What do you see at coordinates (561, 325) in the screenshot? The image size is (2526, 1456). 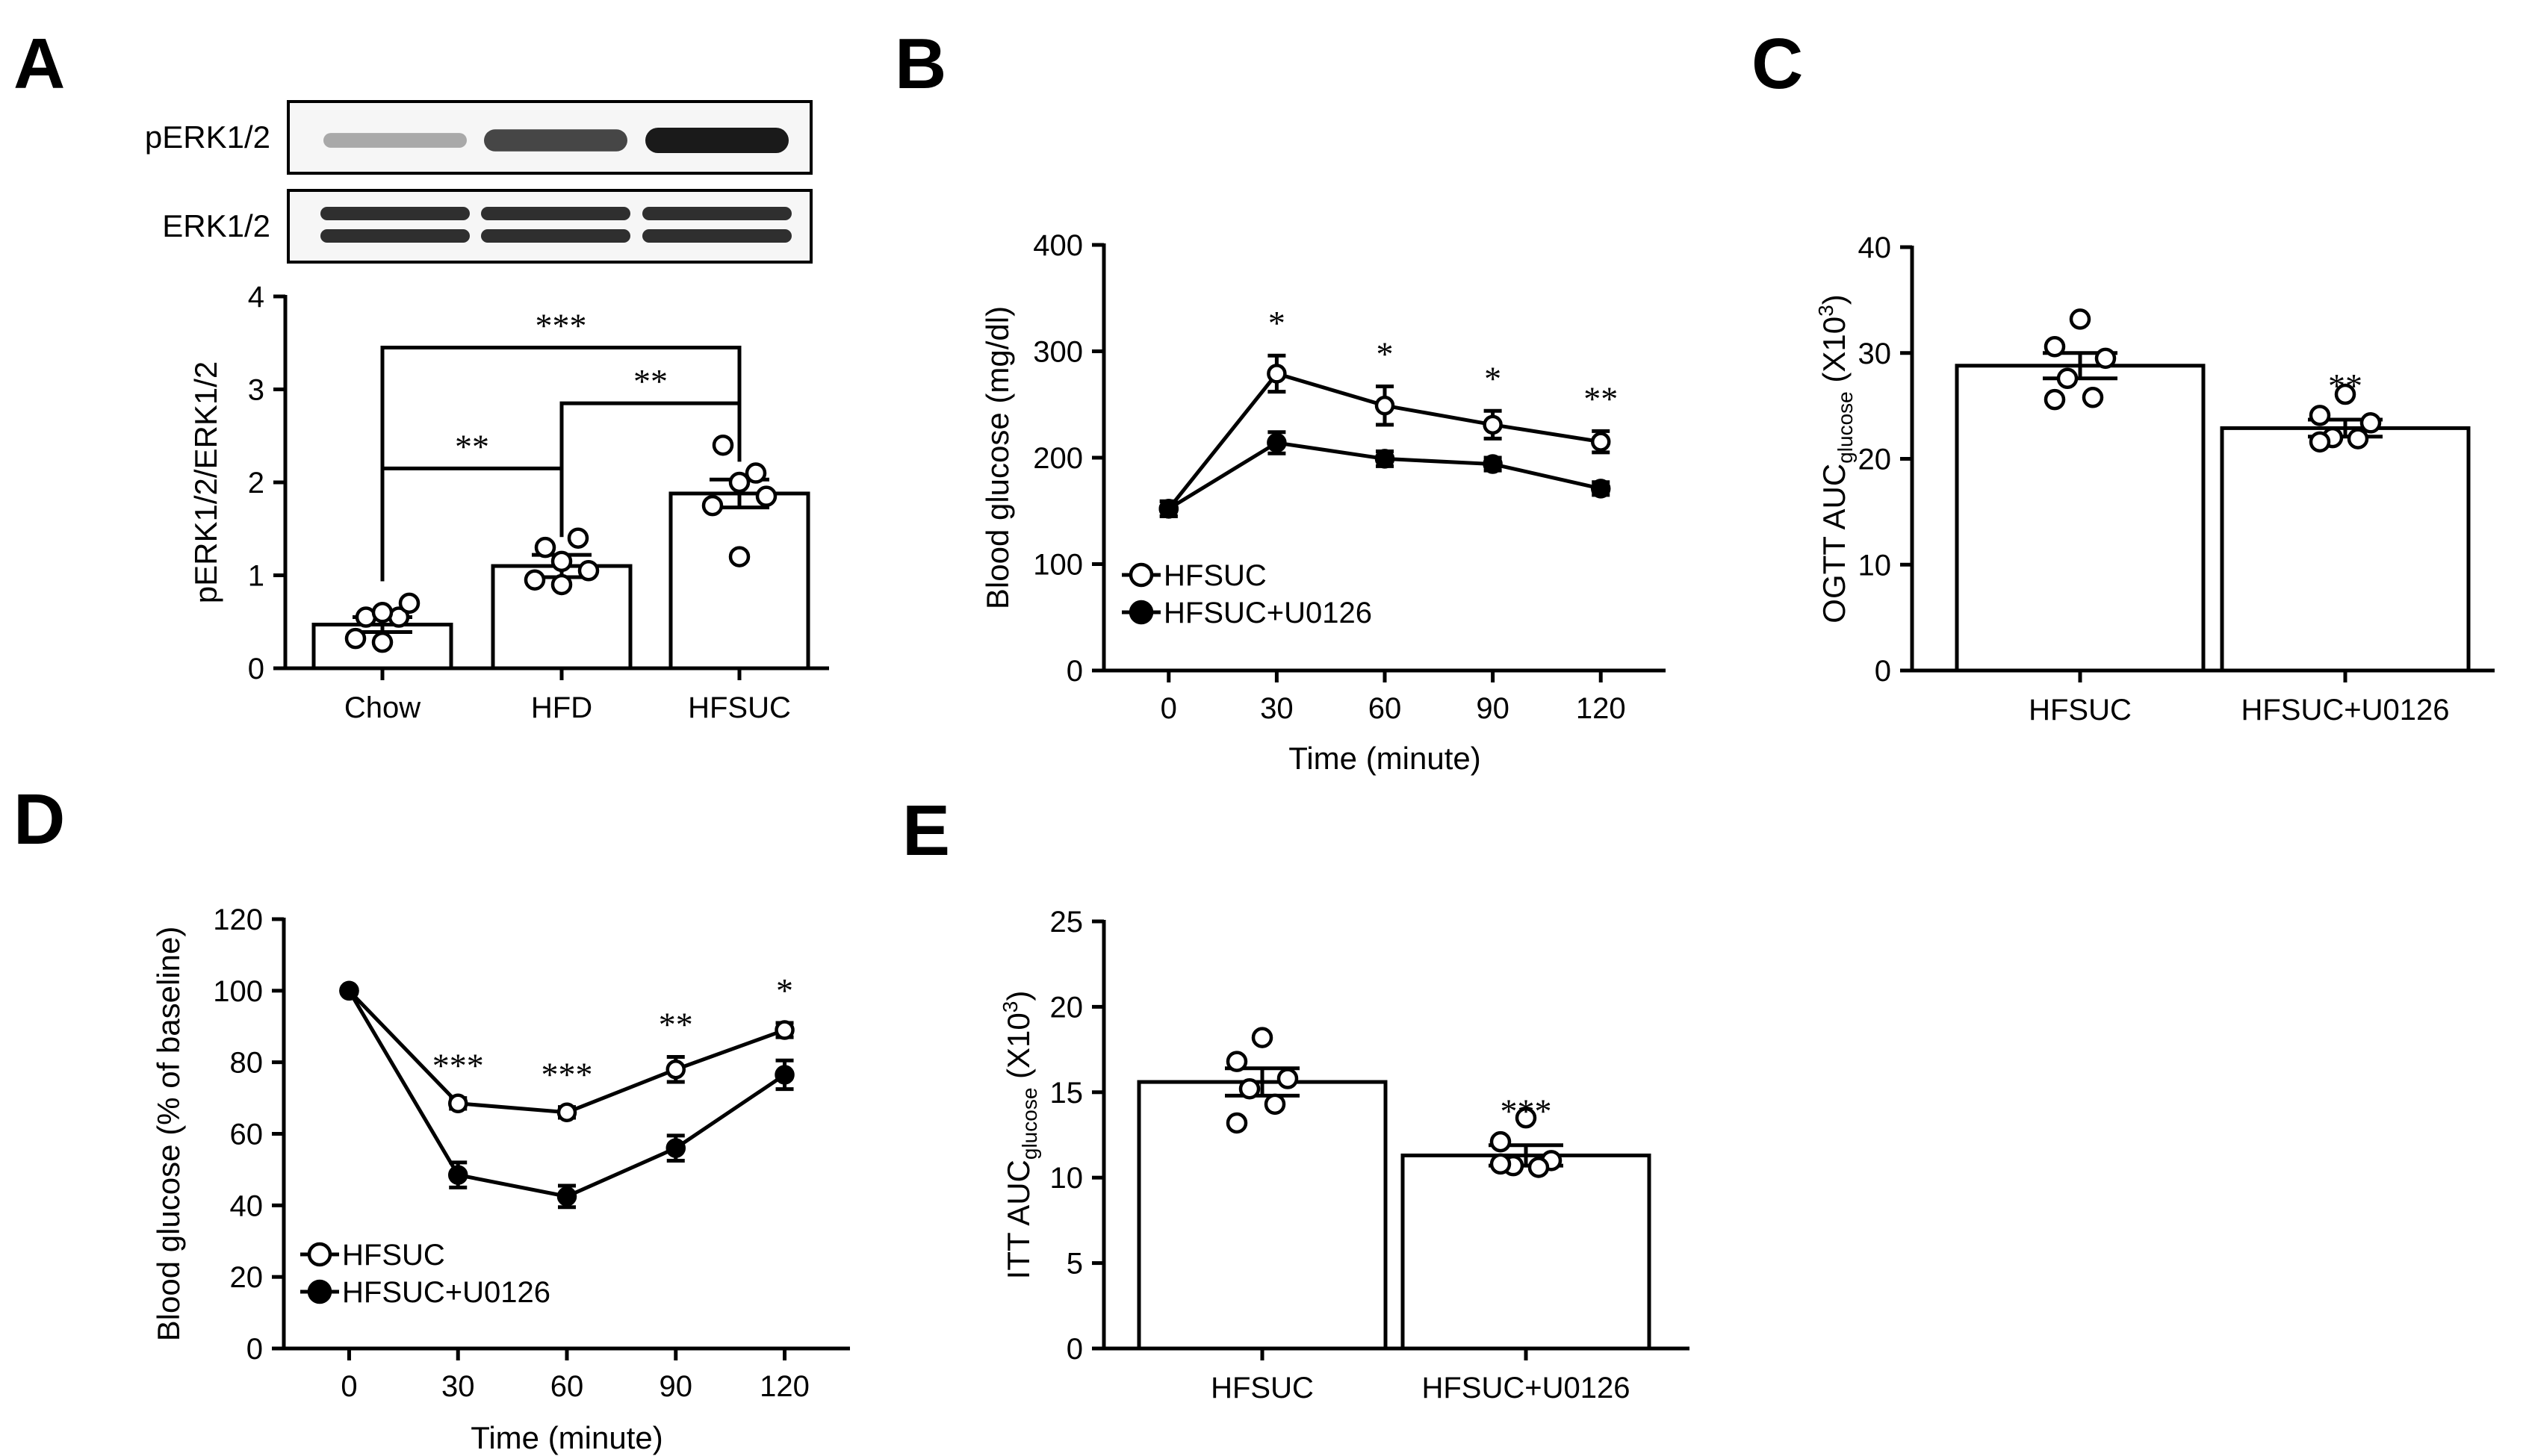 I see `a-significance: ***` at bounding box center [561, 325].